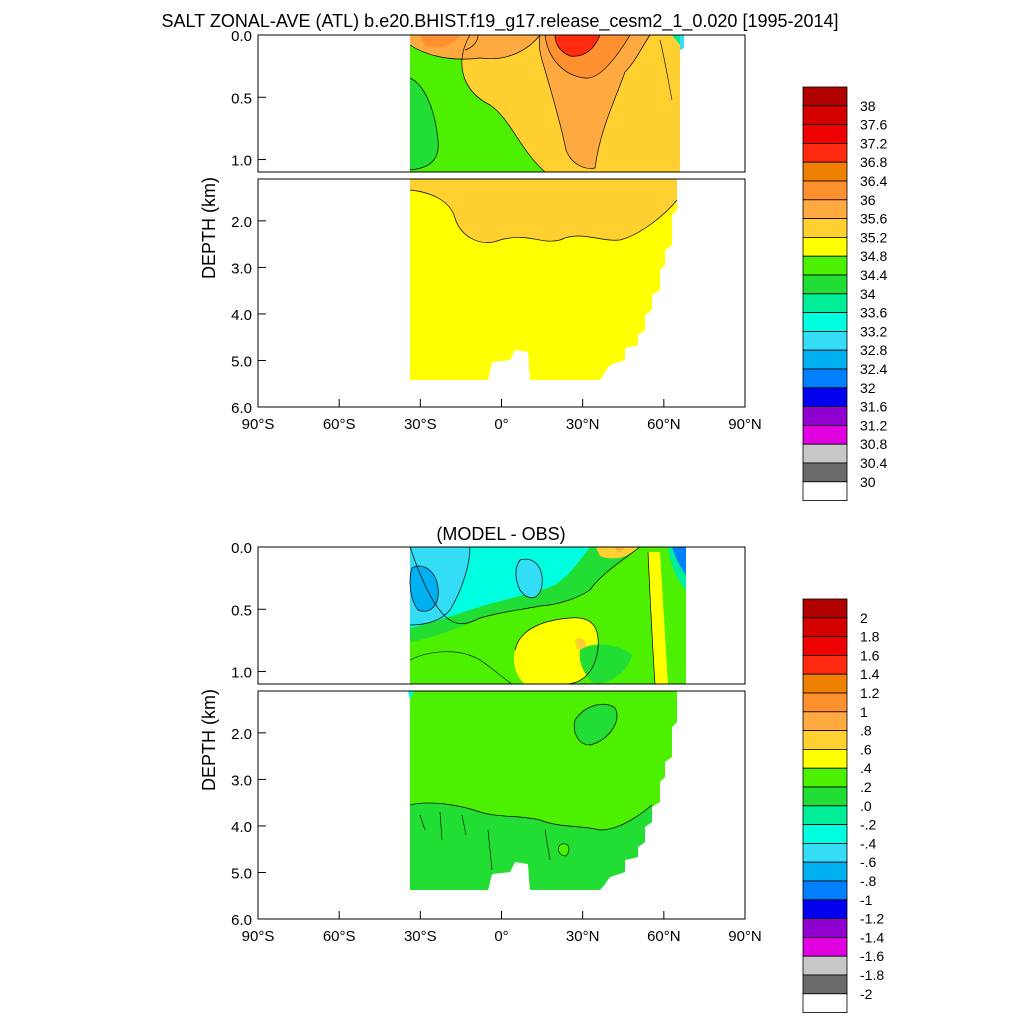 The height and width of the screenshot is (1024, 1024). I want to click on colorbar-label: 32, so click(868, 388).